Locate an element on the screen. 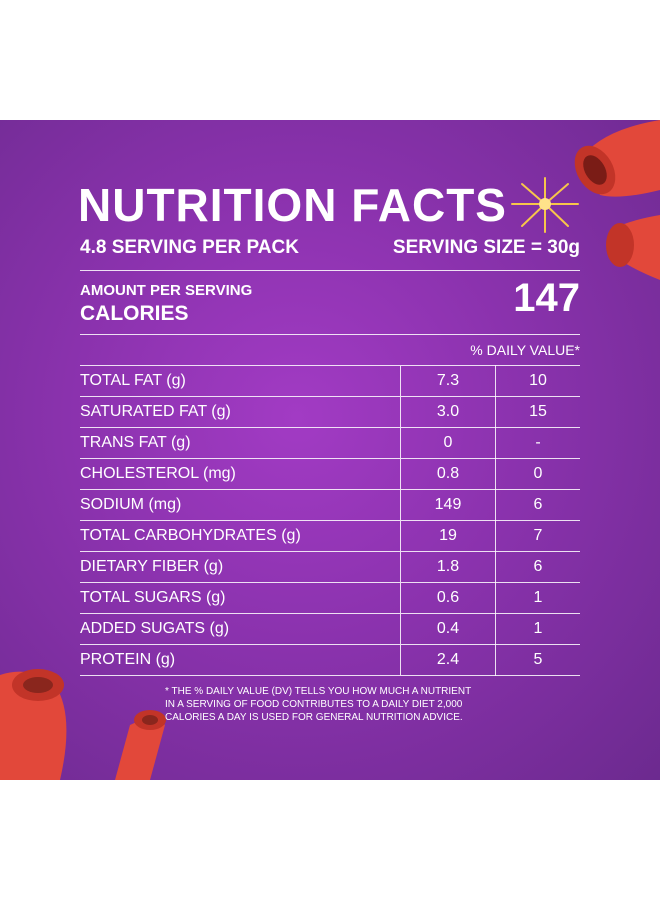  servings-per-pack: 4.8 SERVING PER PACK is located at coordinates (189, 247).